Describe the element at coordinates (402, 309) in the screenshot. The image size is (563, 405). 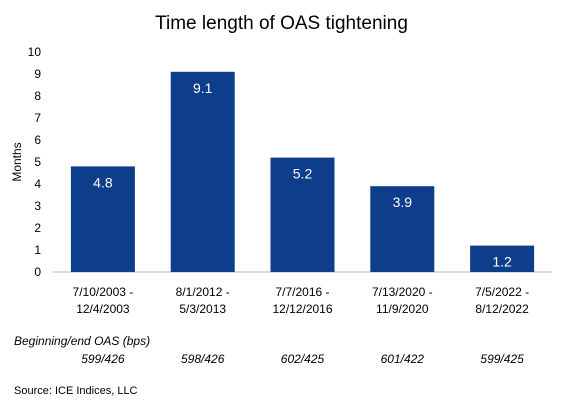
I see `x-tick-label: 11/9/2020` at that location.